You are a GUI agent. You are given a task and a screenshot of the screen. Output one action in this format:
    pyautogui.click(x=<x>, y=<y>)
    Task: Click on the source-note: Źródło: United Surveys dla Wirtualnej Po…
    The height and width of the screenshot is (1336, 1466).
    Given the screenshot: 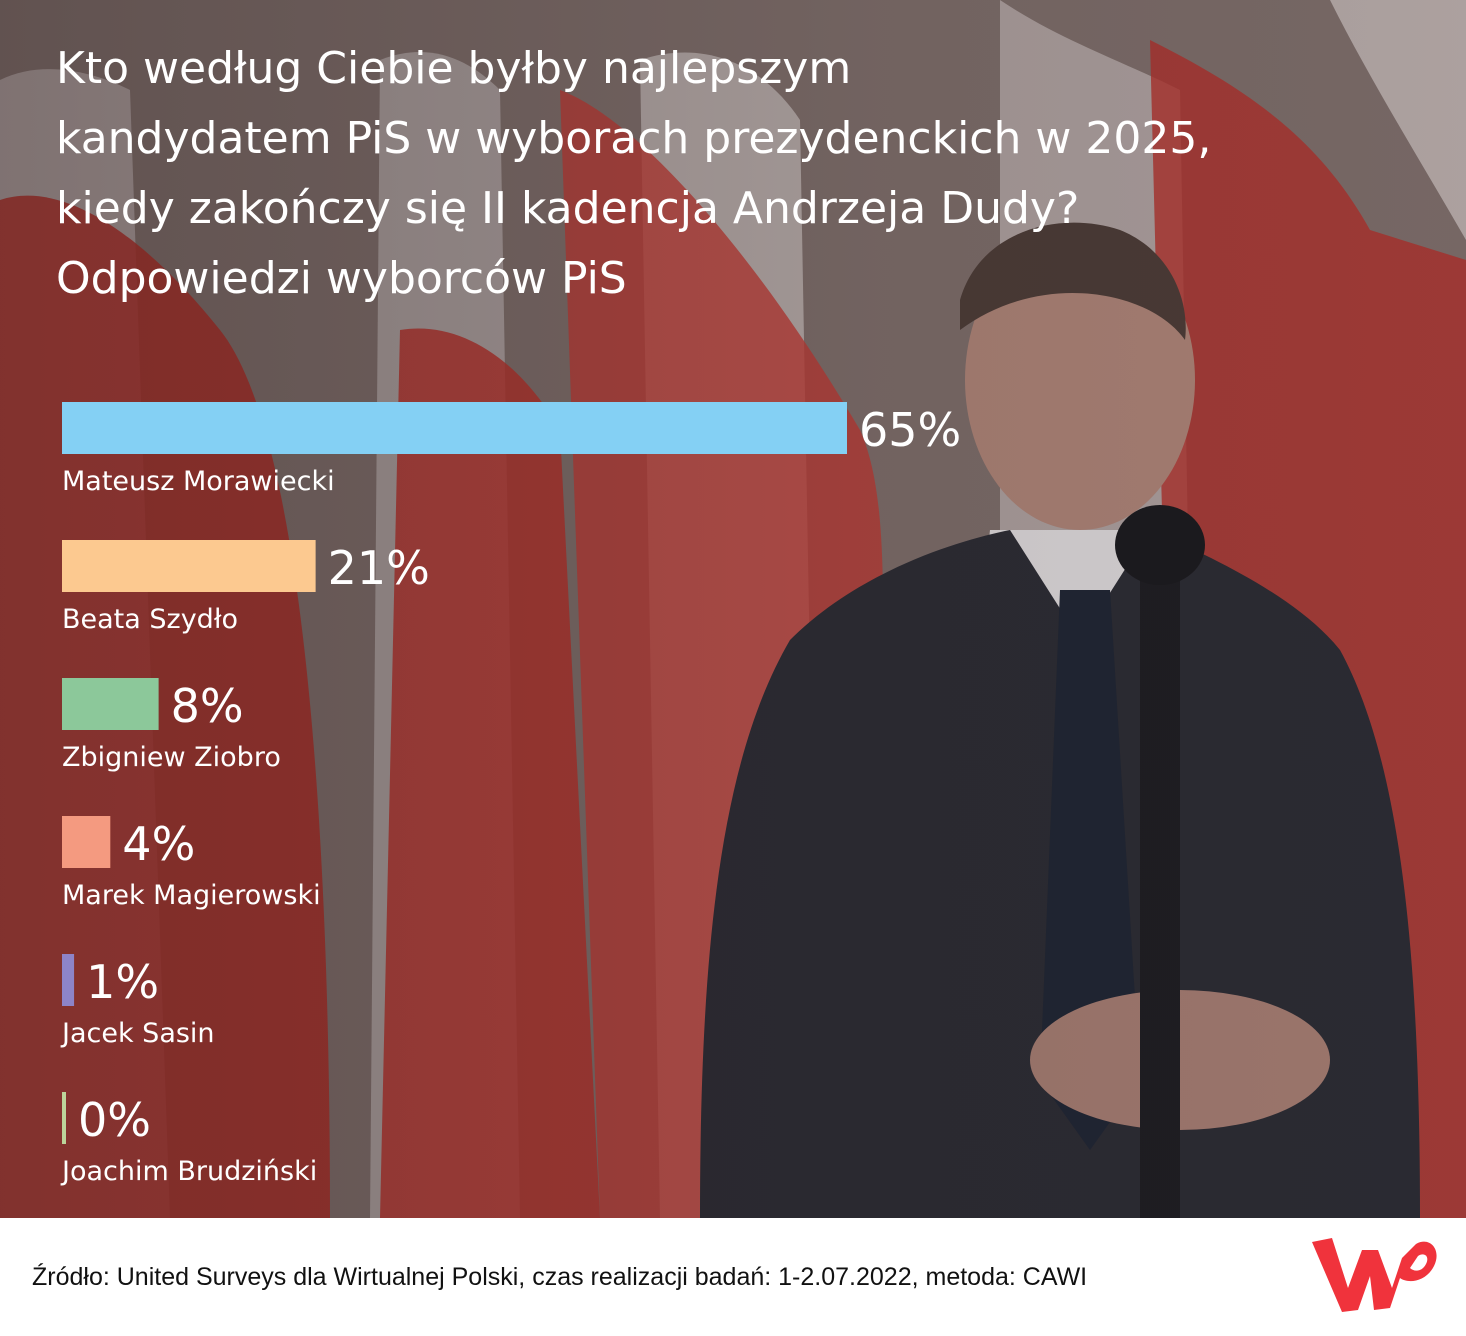 What is the action you would take?
    pyautogui.click(x=560, y=1277)
    